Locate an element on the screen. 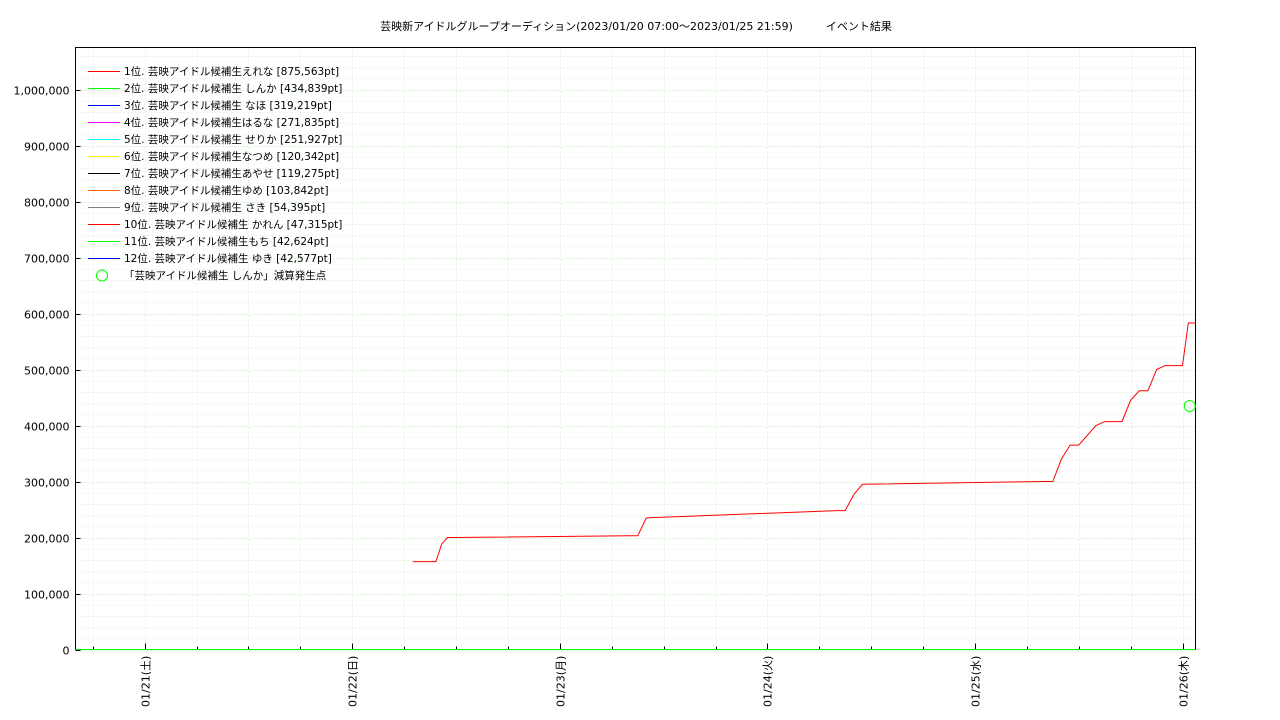  legend-label: 12位. 芸映アイドル候補生 ゆき [42,577pt] is located at coordinates (228, 258).